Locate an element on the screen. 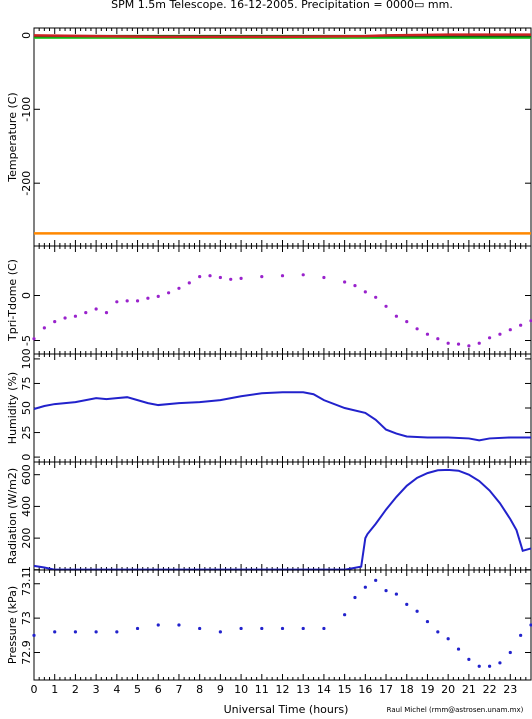 The height and width of the screenshot is (719, 532). series-line-blue is located at coordinates (282, 416).